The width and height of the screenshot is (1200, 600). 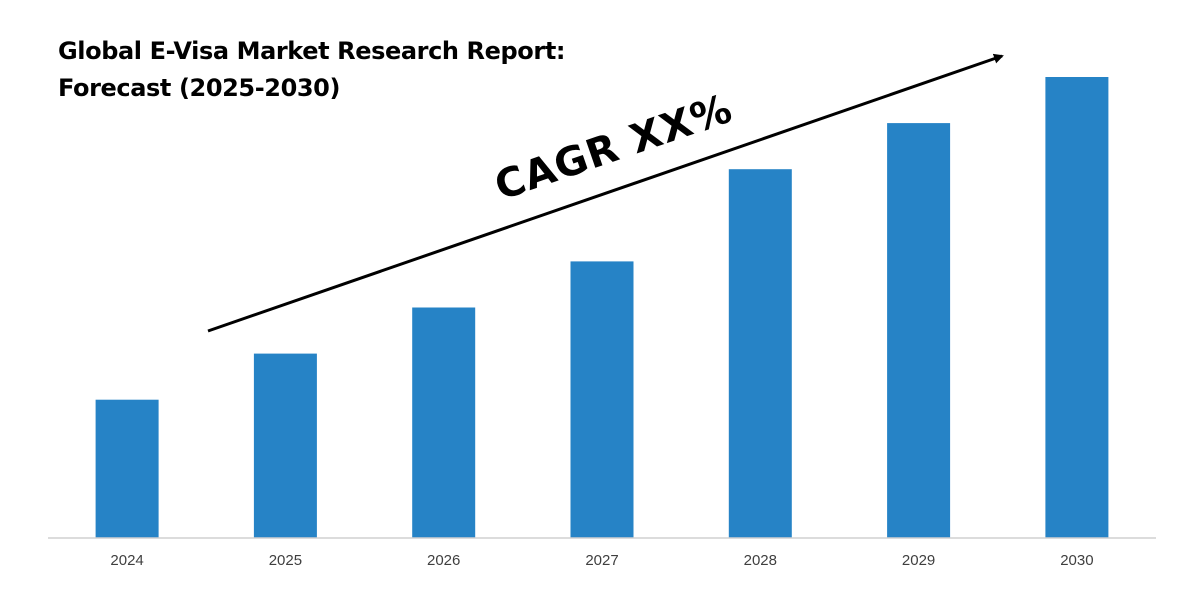 What do you see at coordinates (760, 560) in the screenshot?
I see `x-tick-label-2028: 2028` at bounding box center [760, 560].